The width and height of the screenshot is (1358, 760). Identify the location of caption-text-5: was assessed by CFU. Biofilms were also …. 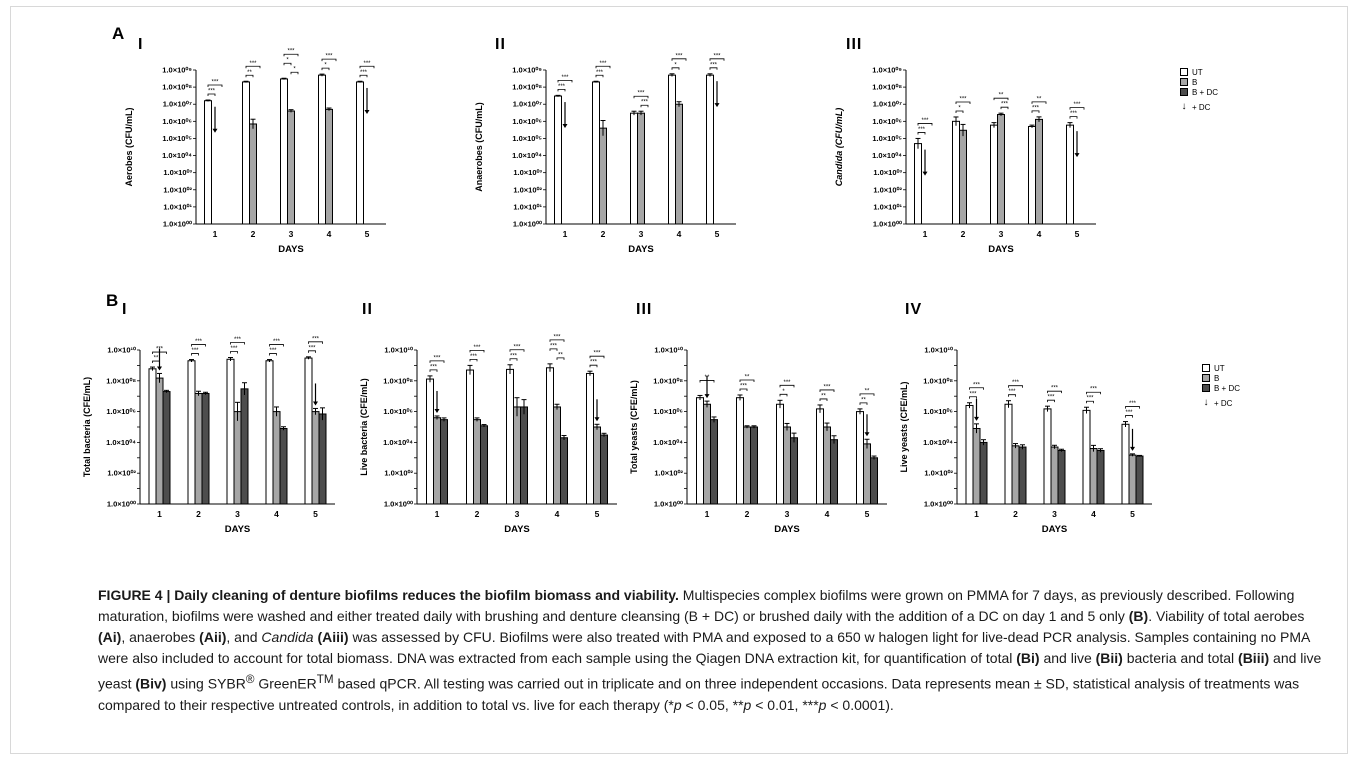
(704, 647).